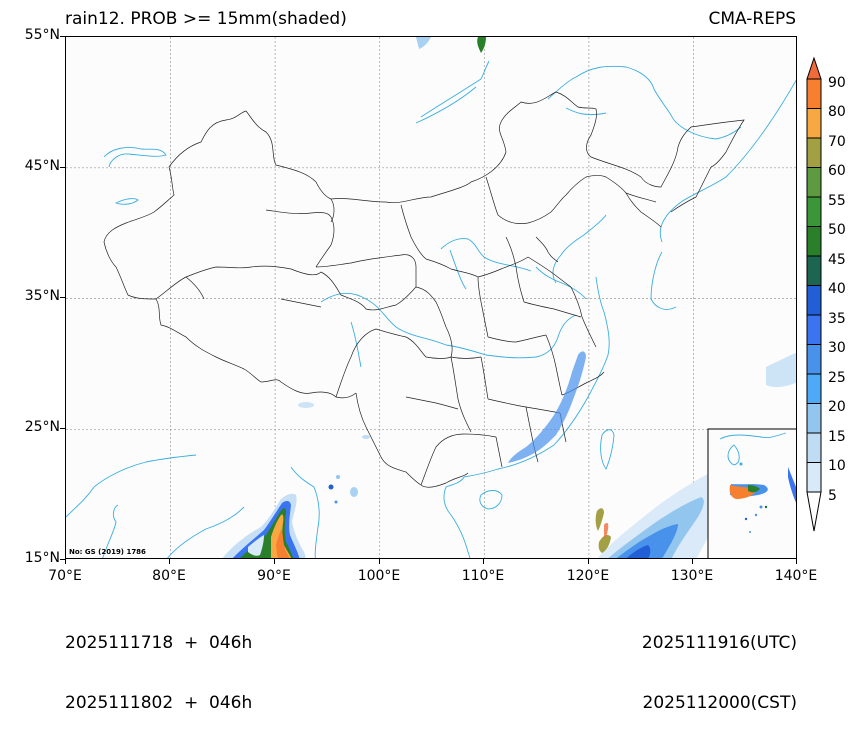 The image size is (860, 733). Describe the element at coordinates (832, 496) in the screenshot. I see `colorbar-label: 5` at that location.